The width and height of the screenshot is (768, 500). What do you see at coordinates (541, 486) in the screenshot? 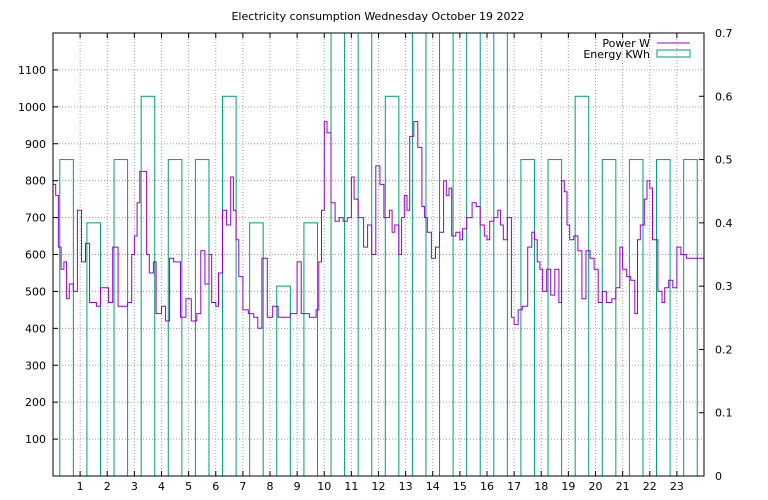
I see `x-tick-label: 18` at bounding box center [541, 486].